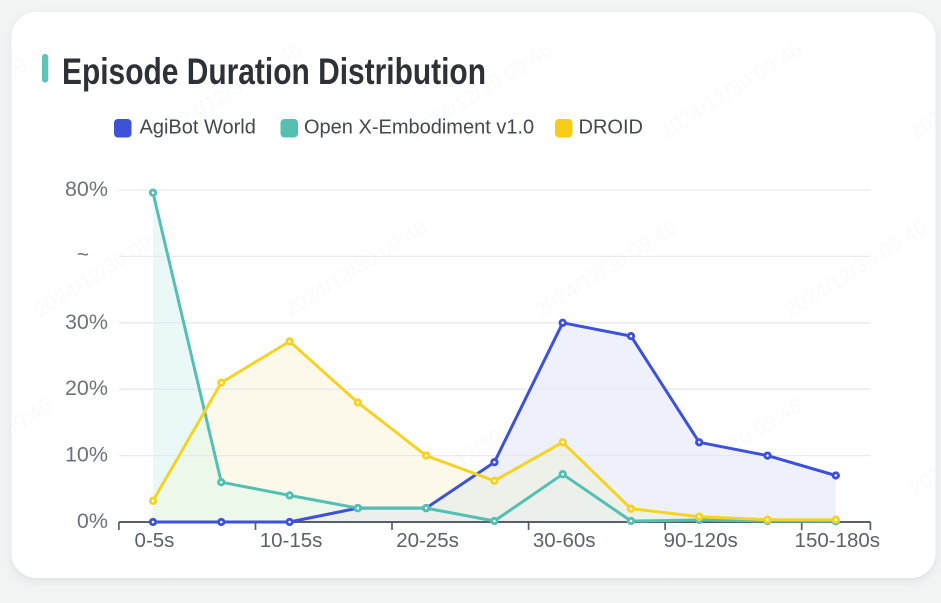  What do you see at coordinates (611, 128) in the screenshot?
I see `svg-text: DROID` at bounding box center [611, 128].